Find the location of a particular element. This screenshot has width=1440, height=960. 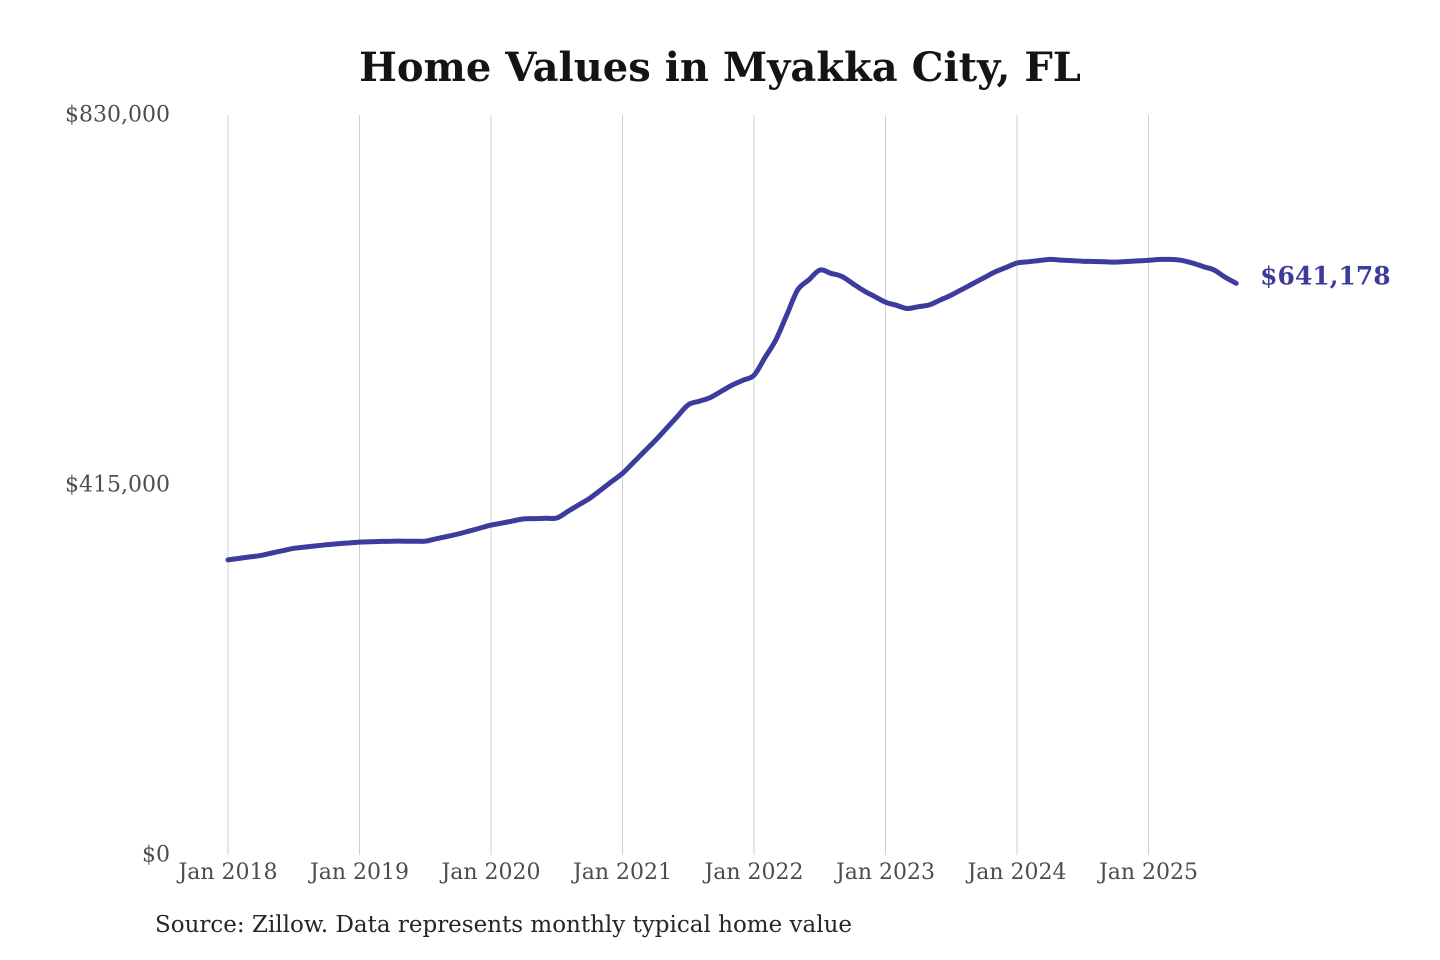

x-axis-tick-label: Jan 2019 is located at coordinates (359, 872).